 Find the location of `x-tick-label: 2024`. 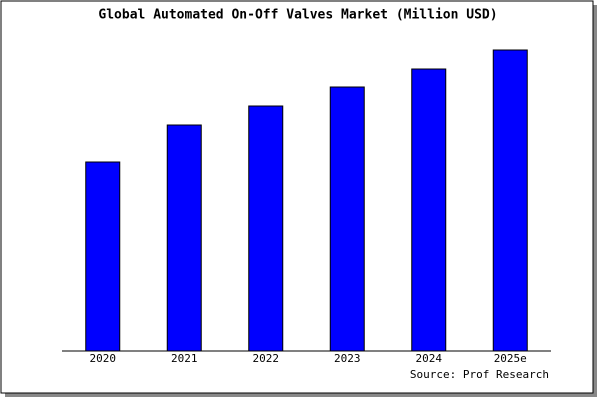

x-tick-label: 2024 is located at coordinates (429, 358).